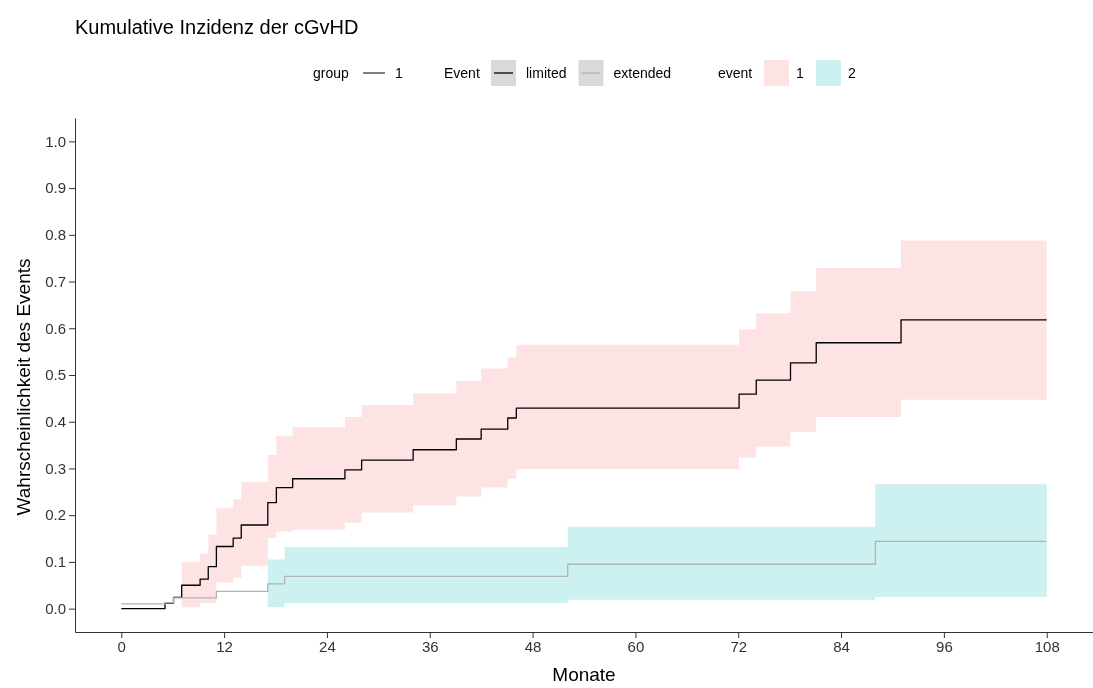  What do you see at coordinates (55, 608) in the screenshot?
I see `y-tick-label: 0.0` at bounding box center [55, 608].